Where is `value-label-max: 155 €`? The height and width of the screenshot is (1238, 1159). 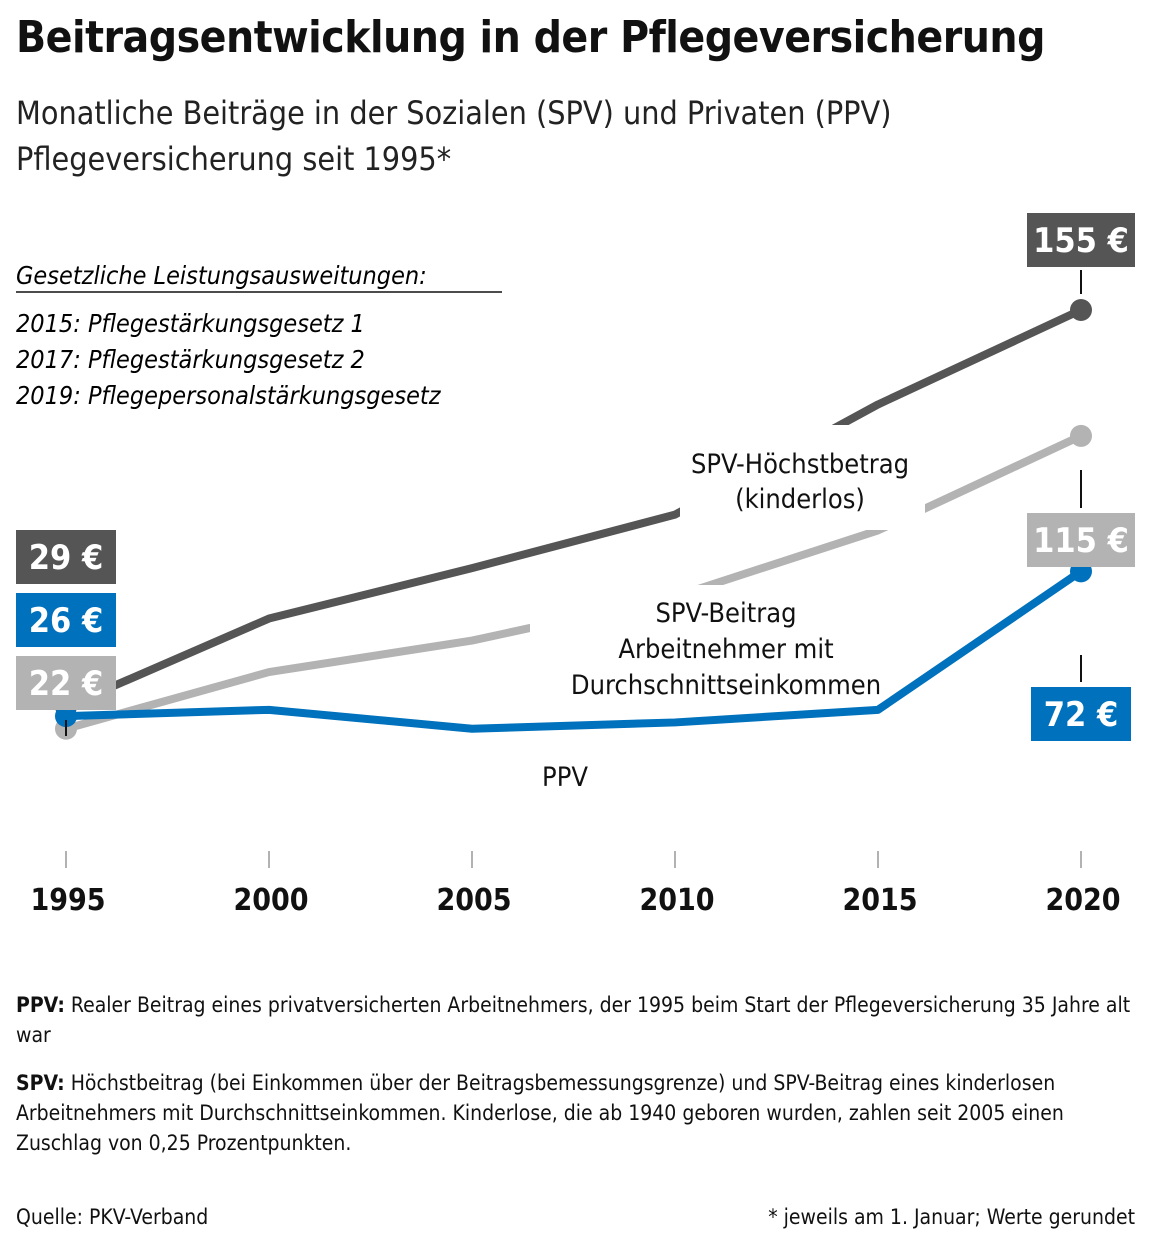 value-label-max: 155 € is located at coordinates (1081, 241).